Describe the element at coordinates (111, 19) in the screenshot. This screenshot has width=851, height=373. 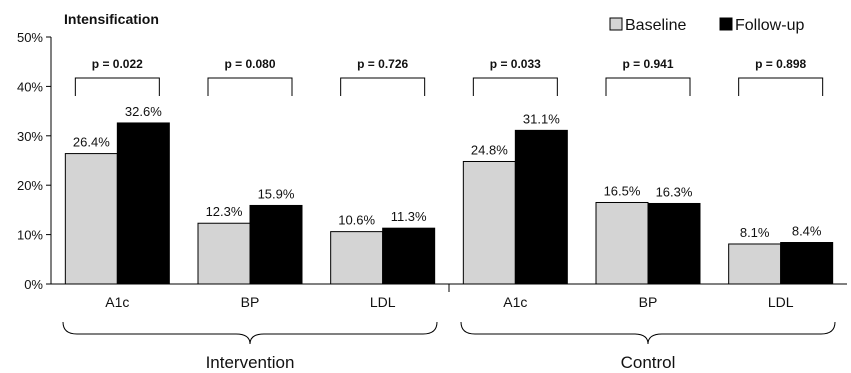
I see `chart-title: Intensification` at that location.